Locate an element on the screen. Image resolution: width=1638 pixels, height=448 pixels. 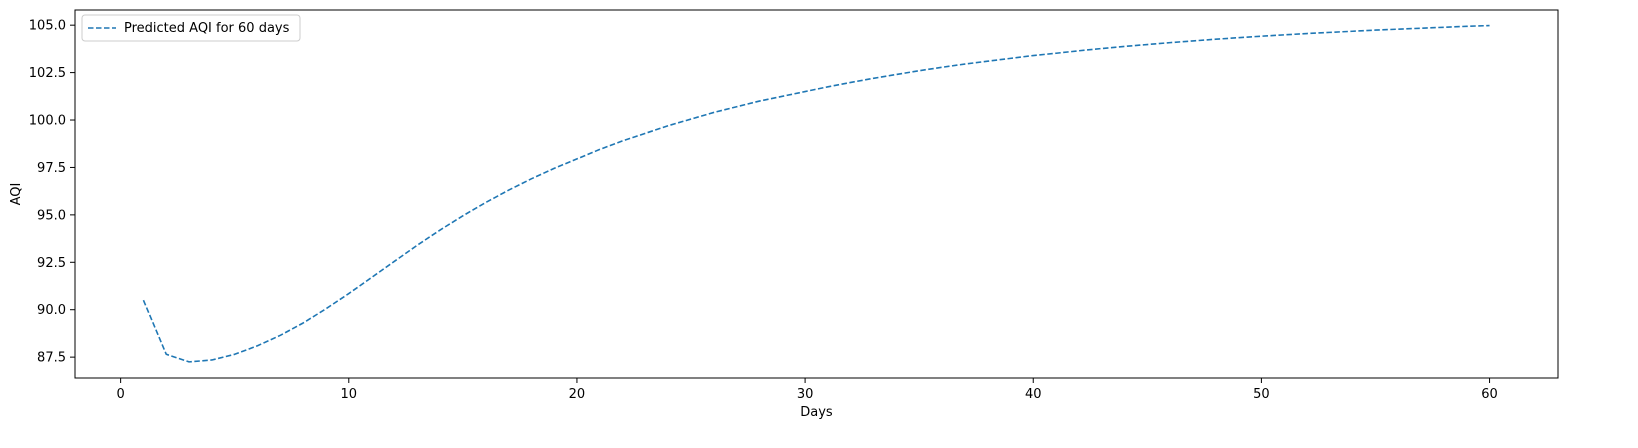
y-axis-ticks: 87.5 90.0 92.5 95.0 97.5 100.0 102.5 105.0 is located at coordinates (52, 192).